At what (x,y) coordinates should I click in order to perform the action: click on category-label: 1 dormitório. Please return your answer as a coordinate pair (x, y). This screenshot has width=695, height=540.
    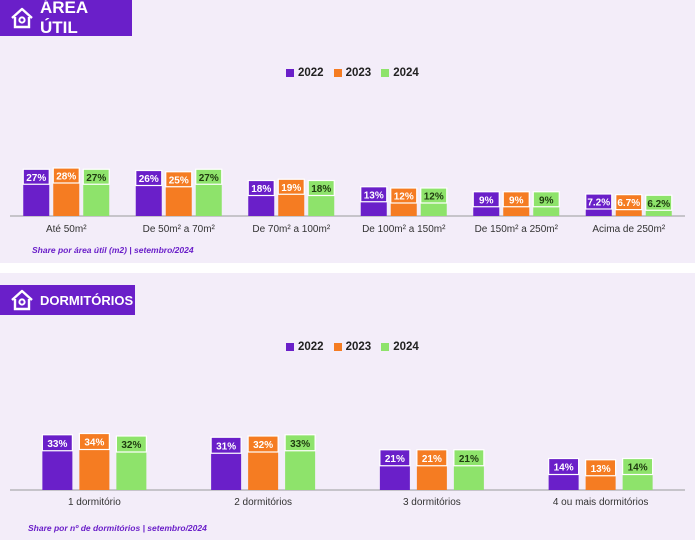
    Looking at the image, I should click on (94, 502).